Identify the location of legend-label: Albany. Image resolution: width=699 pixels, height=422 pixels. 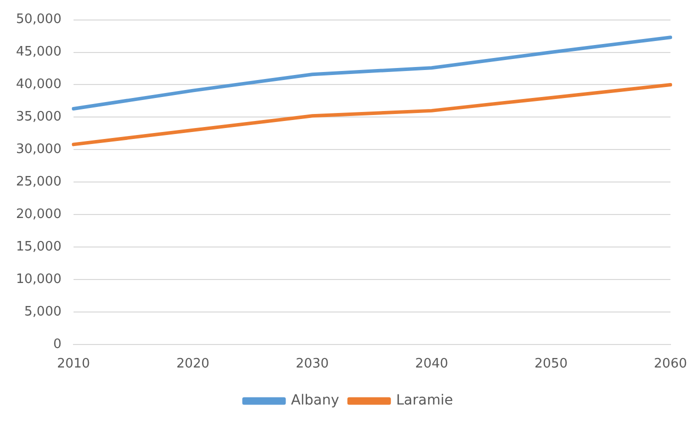
(315, 400).